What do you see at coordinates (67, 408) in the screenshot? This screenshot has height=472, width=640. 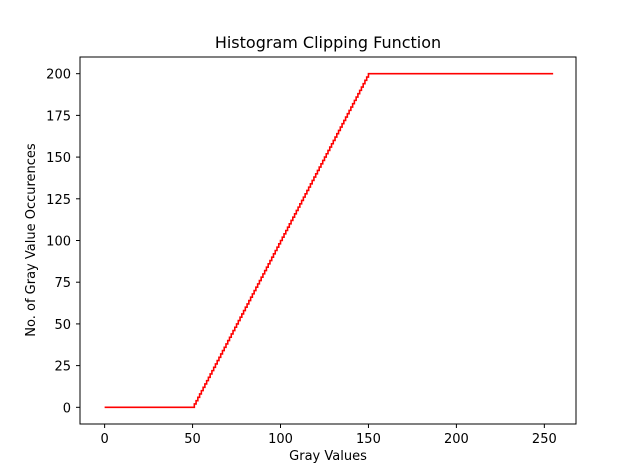 I see `y-tick-label: 0` at bounding box center [67, 408].